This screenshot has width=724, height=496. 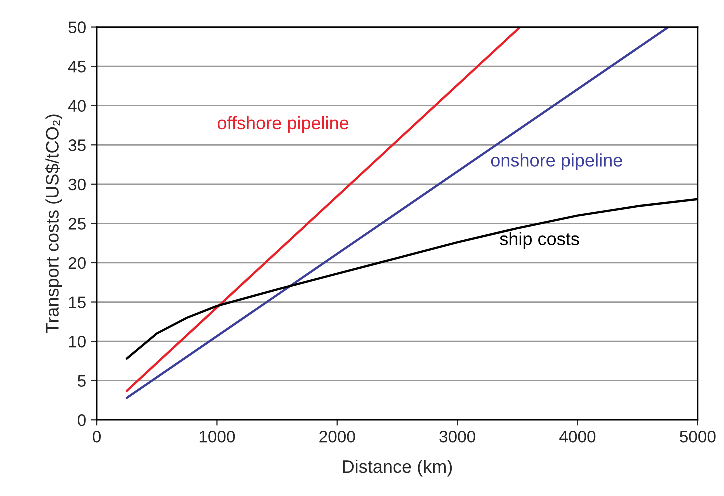 What do you see at coordinates (82, 381) in the screenshot?
I see `y-tick-label: 5` at bounding box center [82, 381].